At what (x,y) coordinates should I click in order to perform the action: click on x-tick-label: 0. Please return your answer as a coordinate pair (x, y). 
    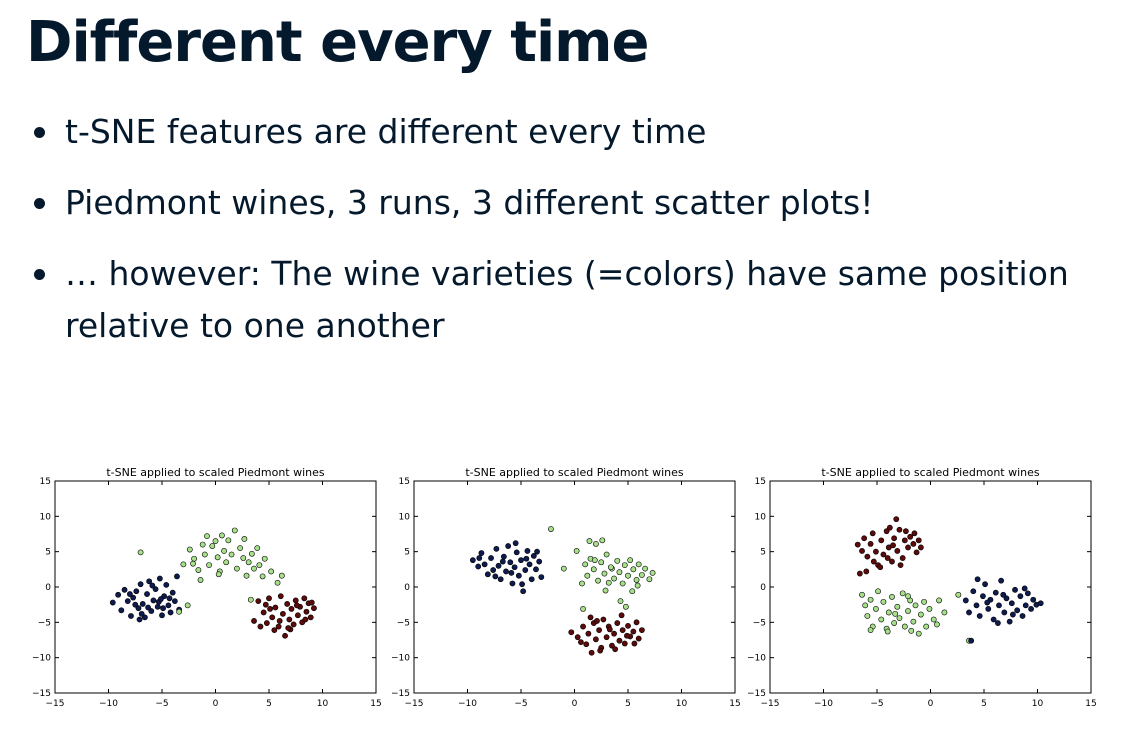
    Looking at the image, I should click on (216, 704).